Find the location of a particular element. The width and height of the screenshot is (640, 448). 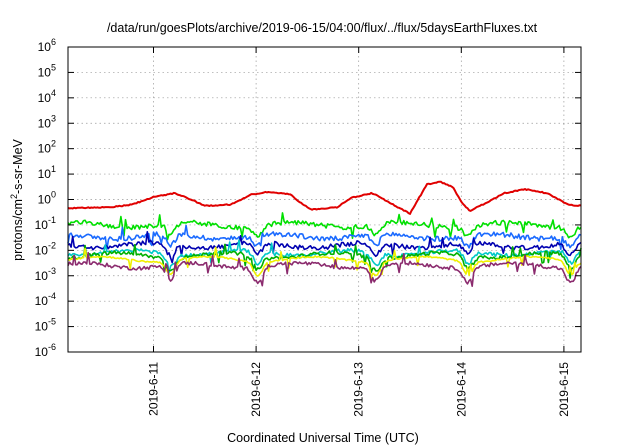

y-axis-title-pre: protons/cm is located at coordinates (18, 230).